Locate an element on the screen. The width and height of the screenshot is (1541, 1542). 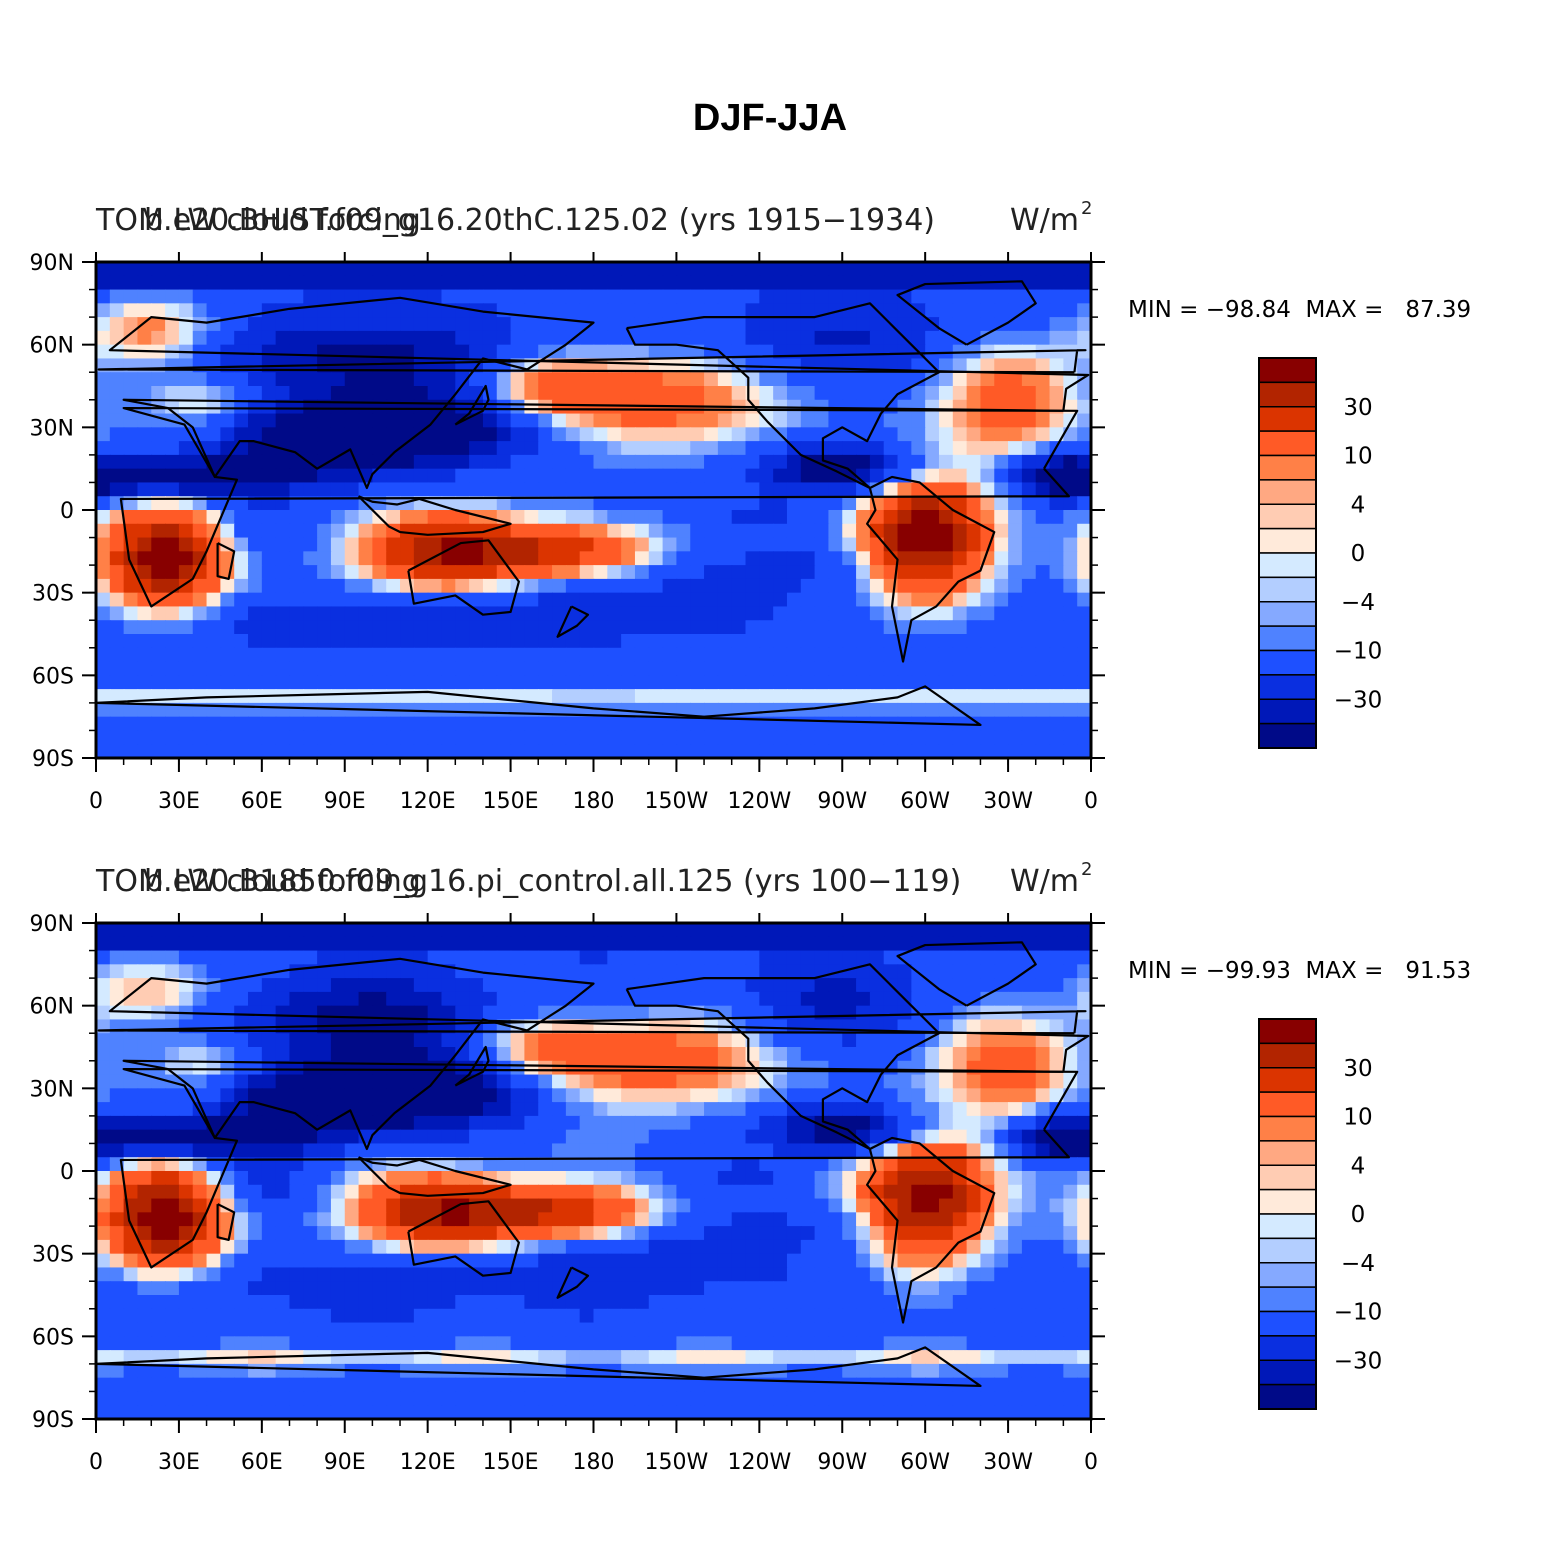
panel-units: W/m is located at coordinates (1044, 220).